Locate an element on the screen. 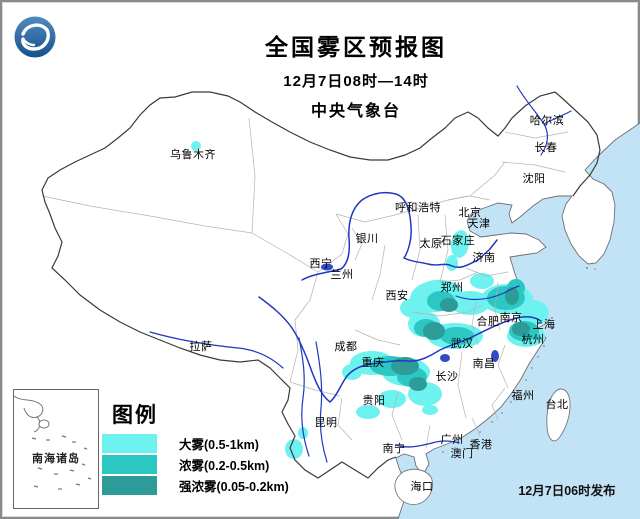 The width and height of the screenshot is (640, 519). inset-label: 南海诸岛 is located at coordinates (56, 459).